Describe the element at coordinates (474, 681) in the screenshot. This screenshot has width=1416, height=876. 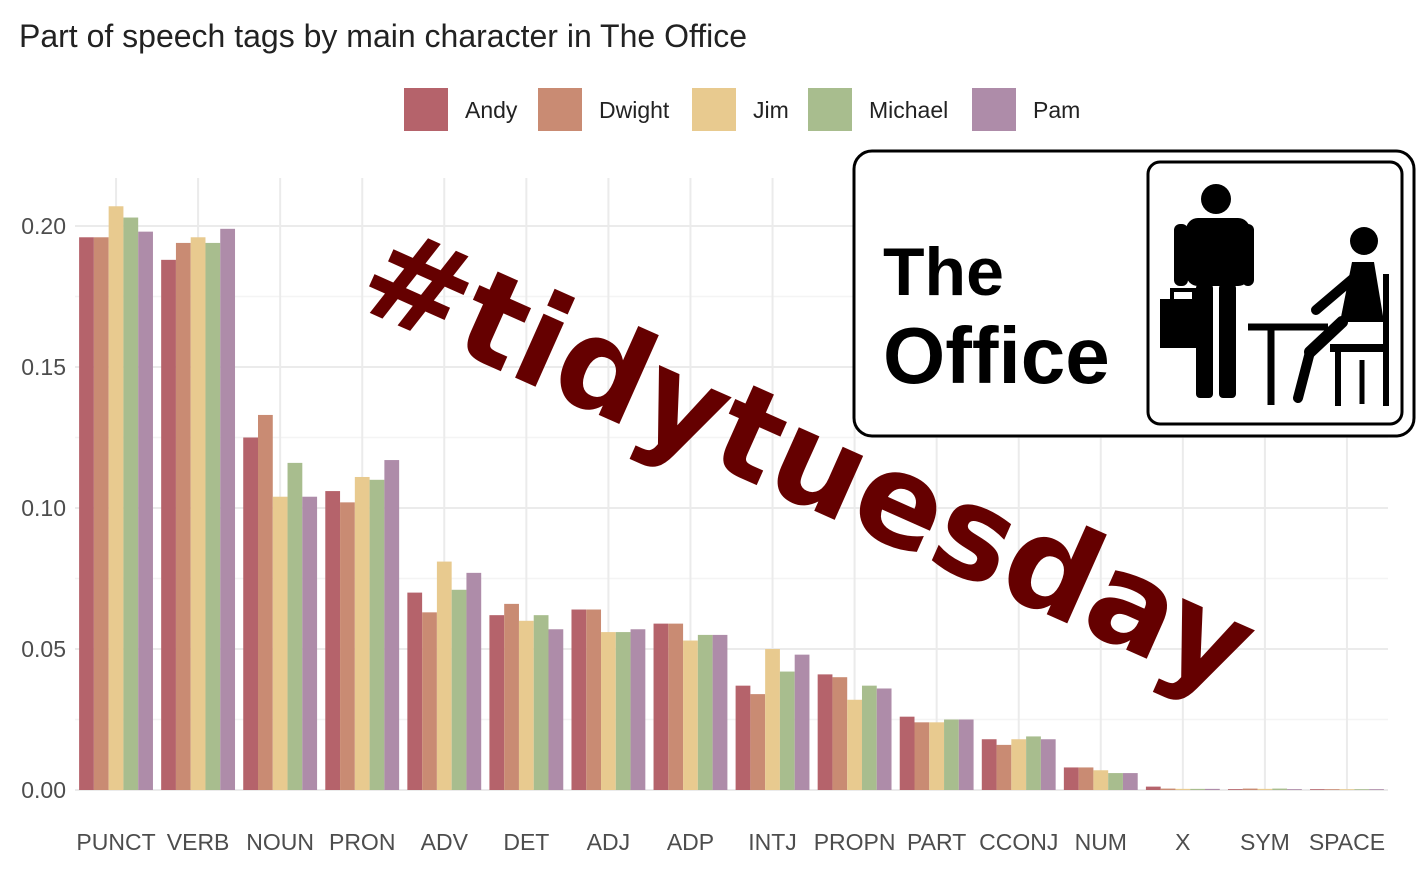
I see `bar-pam-adv` at that location.